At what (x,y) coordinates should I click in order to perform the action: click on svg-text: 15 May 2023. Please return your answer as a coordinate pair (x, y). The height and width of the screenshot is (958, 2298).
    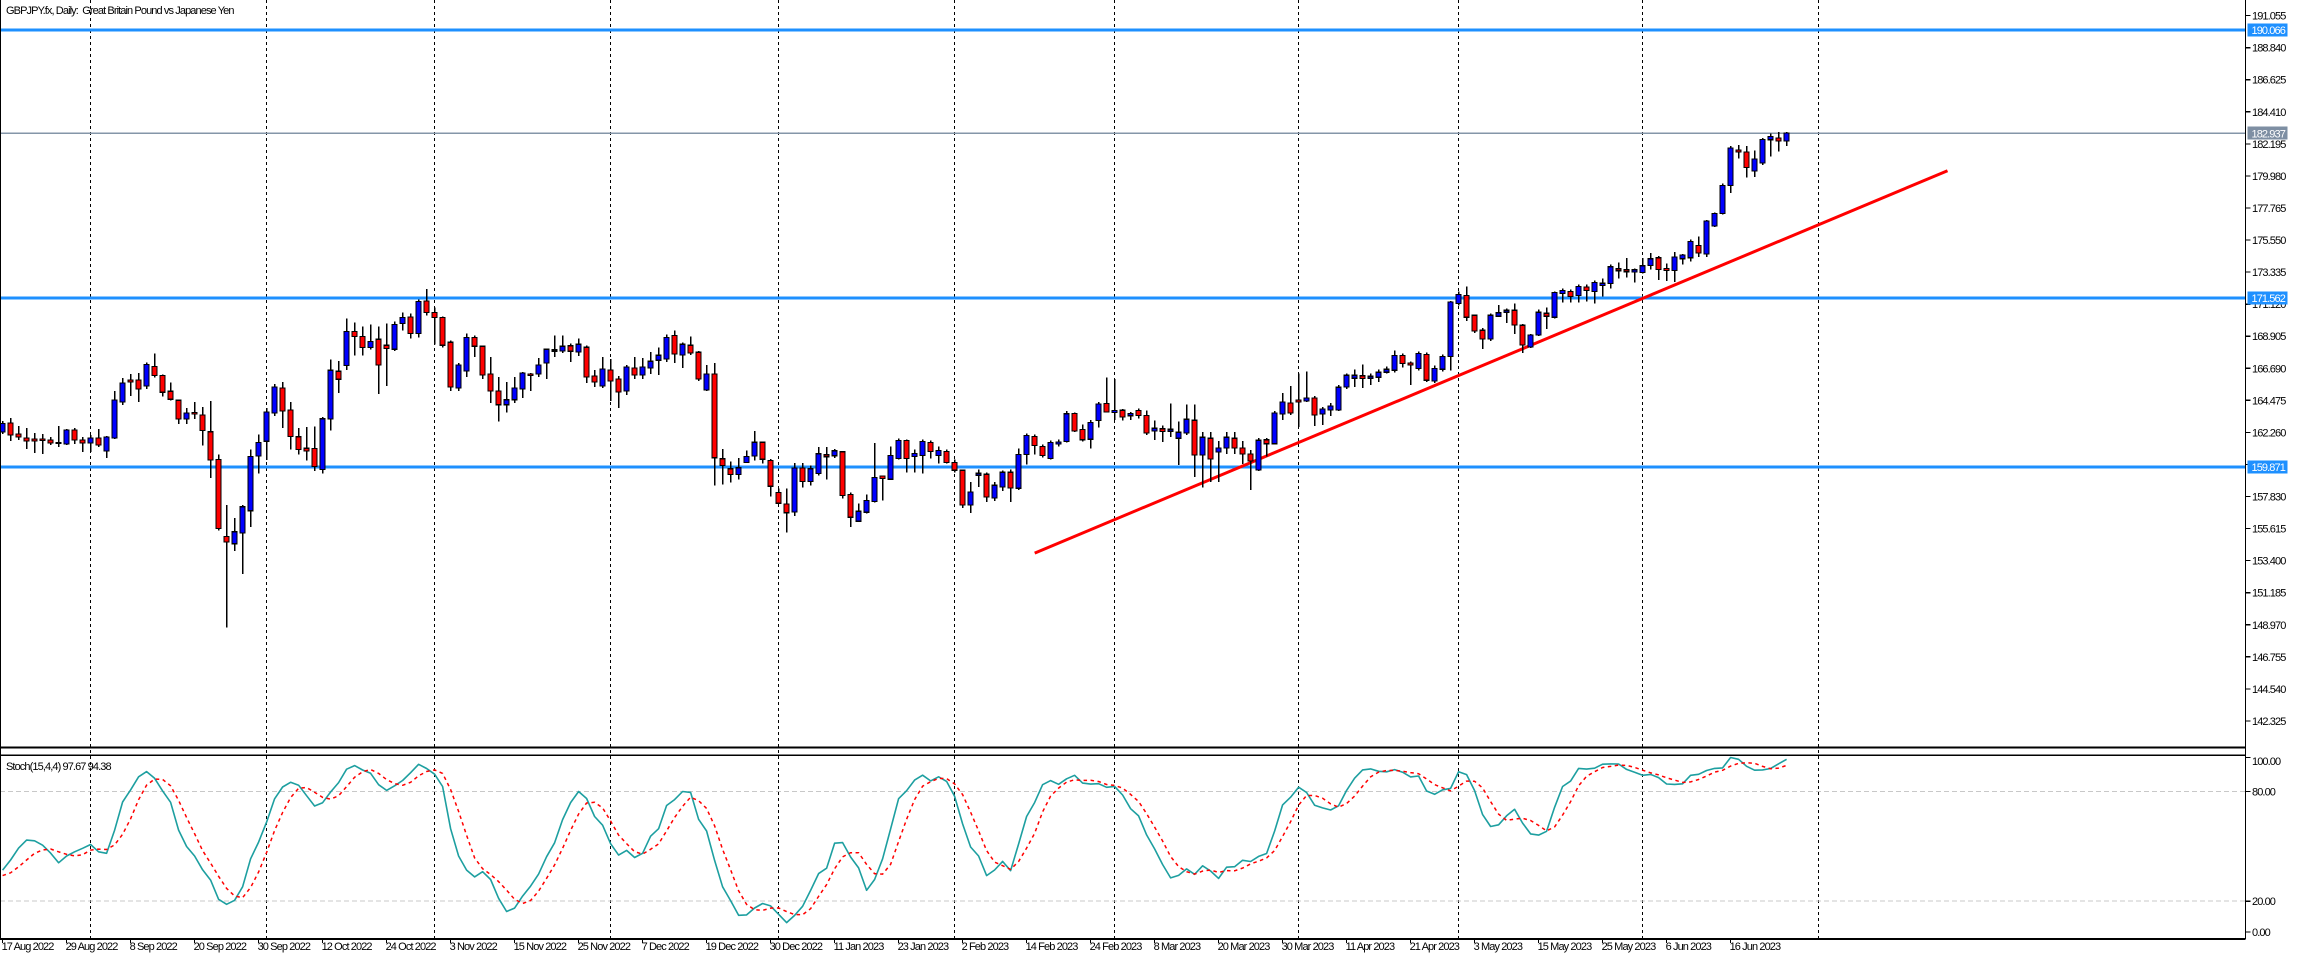
    Looking at the image, I should click on (1565, 947).